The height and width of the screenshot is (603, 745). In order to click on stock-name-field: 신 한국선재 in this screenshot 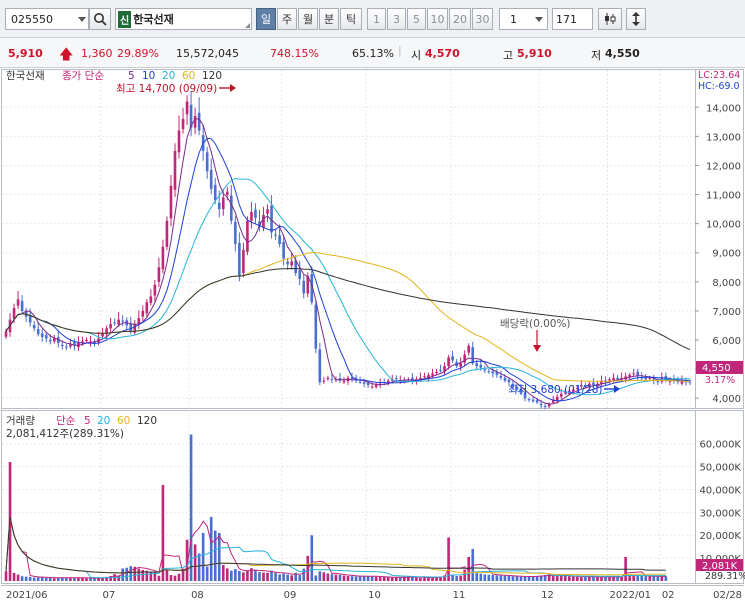, I will do `click(183, 19)`.